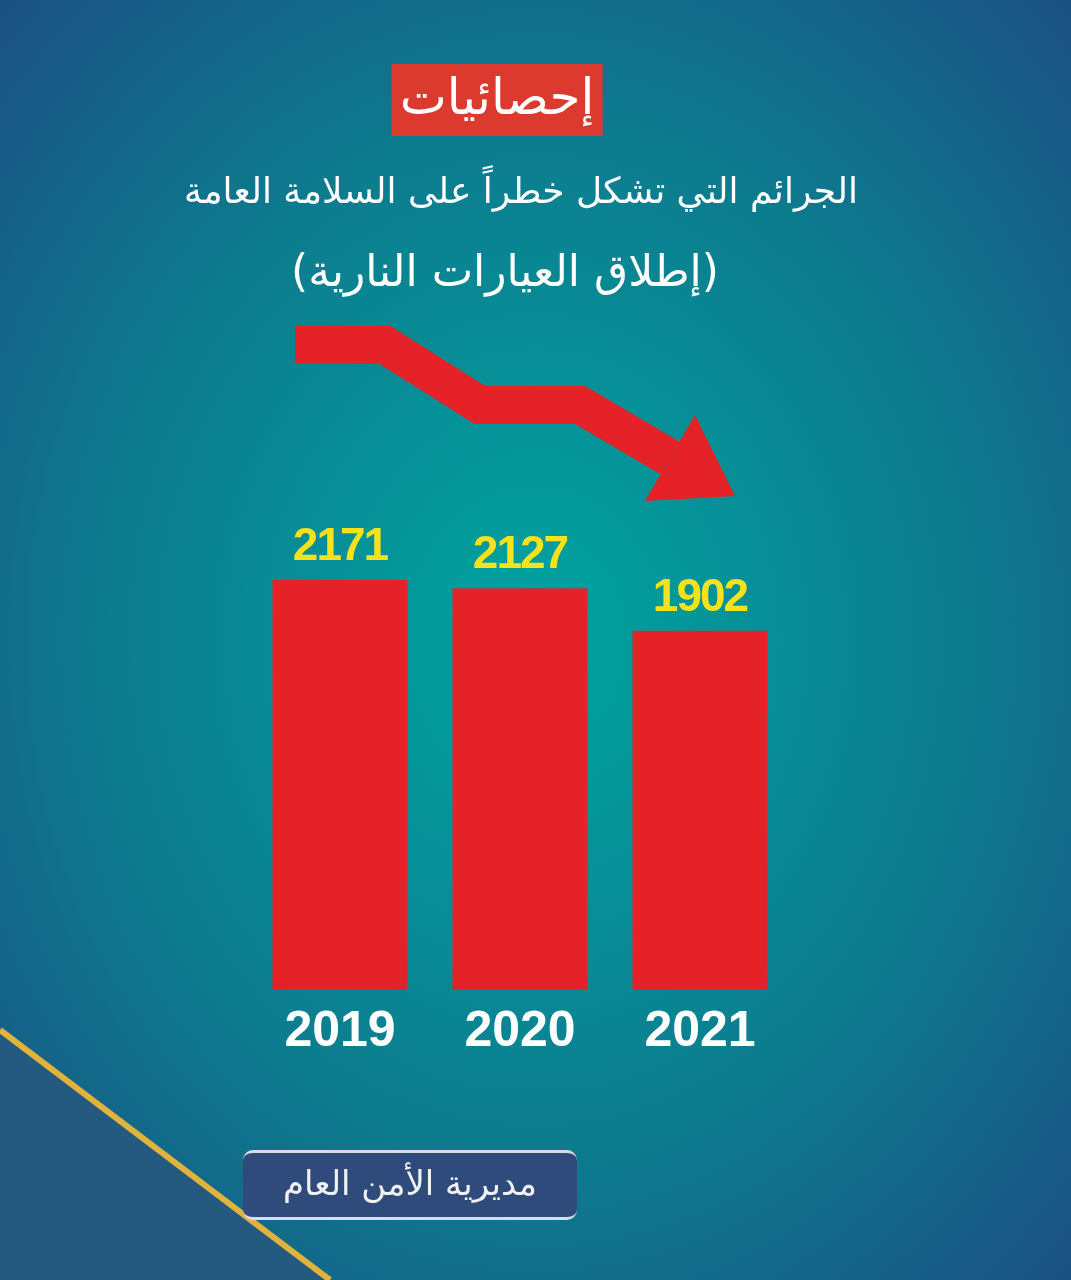  What do you see at coordinates (340, 544) in the screenshot?
I see `data-label: 2171` at bounding box center [340, 544].